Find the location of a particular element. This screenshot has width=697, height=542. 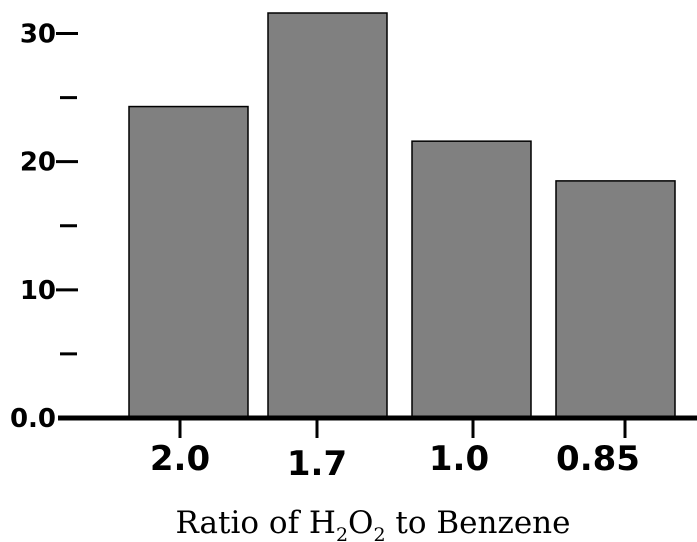

bar-1.7 is located at coordinates (327, 215).